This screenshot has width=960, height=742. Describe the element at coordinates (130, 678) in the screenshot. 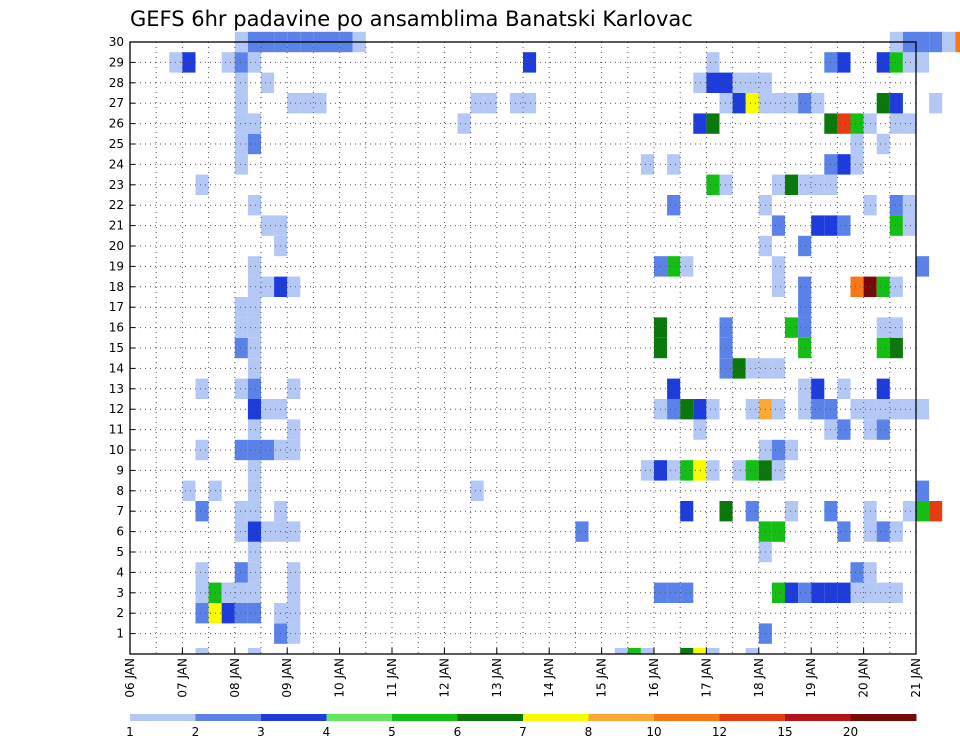

I see `x-tick-label: 06 JAN` at that location.